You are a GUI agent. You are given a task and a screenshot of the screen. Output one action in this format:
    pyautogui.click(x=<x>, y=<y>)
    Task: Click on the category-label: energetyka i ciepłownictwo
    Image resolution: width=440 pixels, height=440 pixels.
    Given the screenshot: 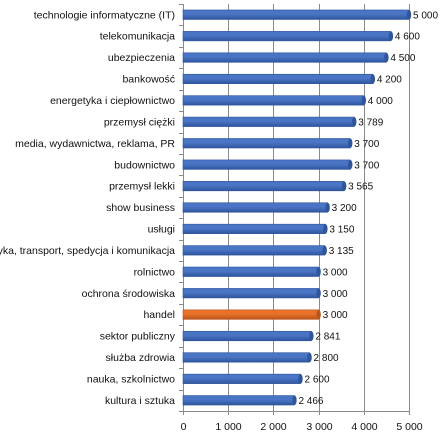 What is the action you would take?
    pyautogui.click(x=112, y=101)
    